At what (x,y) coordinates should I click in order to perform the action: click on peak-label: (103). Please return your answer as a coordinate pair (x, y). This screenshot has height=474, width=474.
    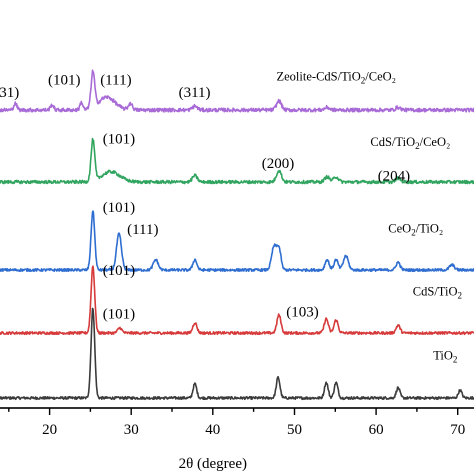
    Looking at the image, I should click on (302, 312).